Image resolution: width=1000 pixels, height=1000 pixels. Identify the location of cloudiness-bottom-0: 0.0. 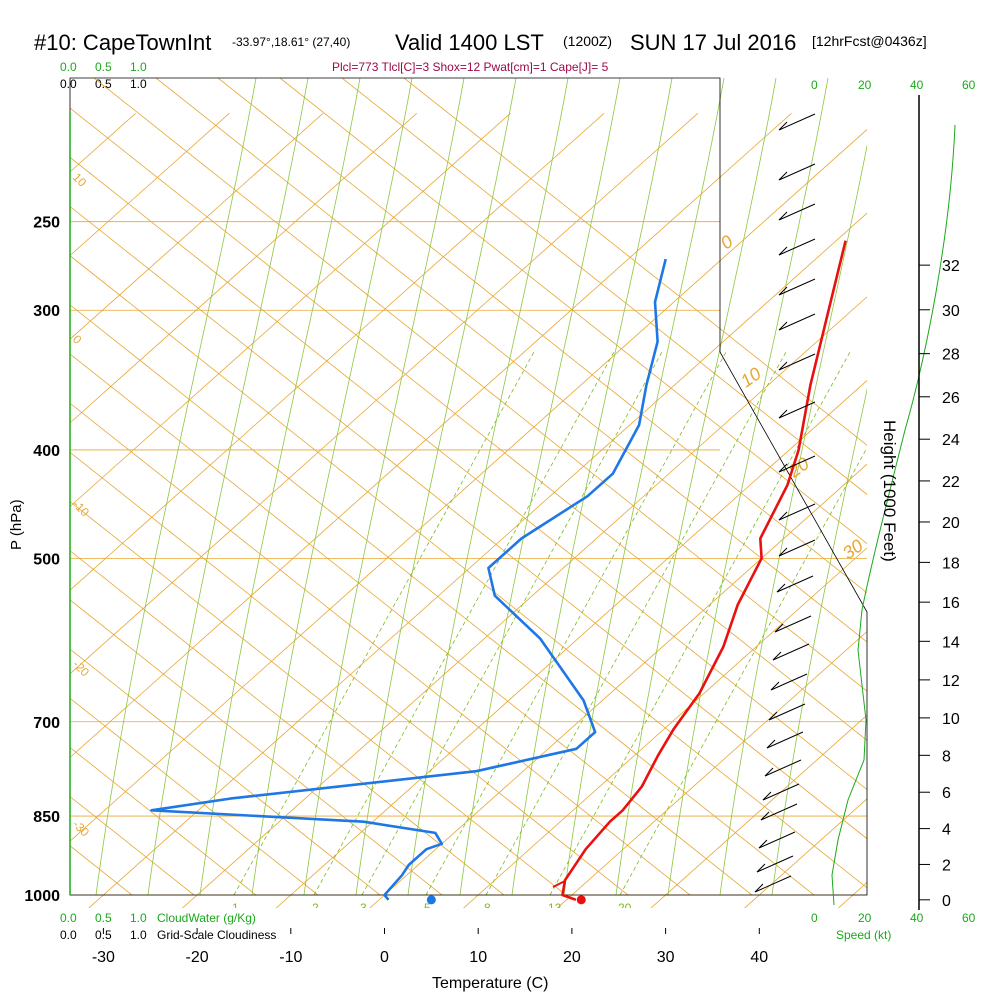
(68, 935).